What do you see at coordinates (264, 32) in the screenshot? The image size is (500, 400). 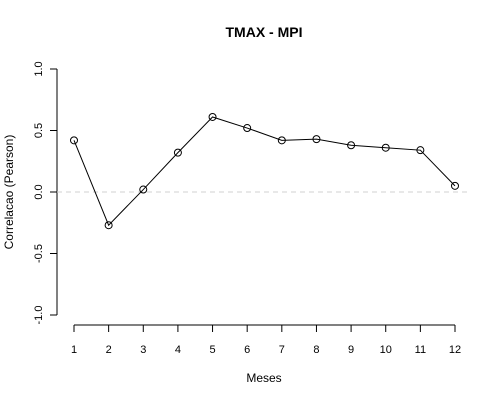 I see `chart-title: TMAX - MPI` at bounding box center [264, 32].